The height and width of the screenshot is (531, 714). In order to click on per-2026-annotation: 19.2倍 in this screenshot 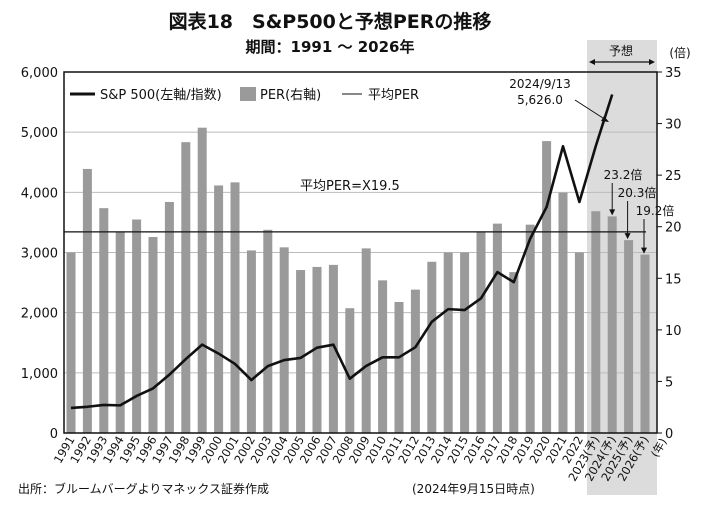, I will do `click(655, 210)`.